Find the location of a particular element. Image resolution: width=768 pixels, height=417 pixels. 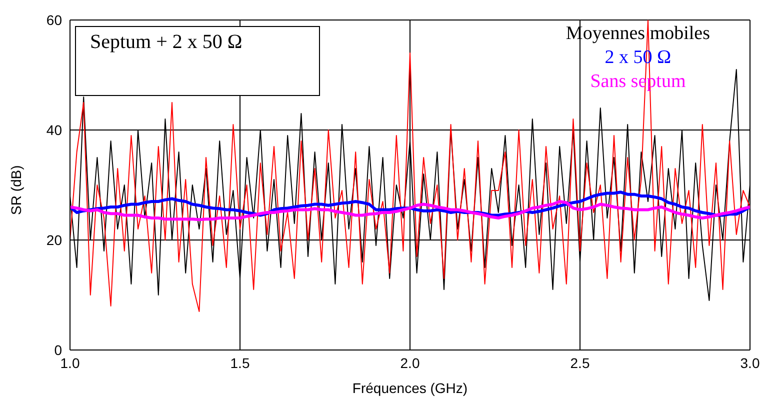

y-tick-label: 60 is located at coordinates (54, 20).